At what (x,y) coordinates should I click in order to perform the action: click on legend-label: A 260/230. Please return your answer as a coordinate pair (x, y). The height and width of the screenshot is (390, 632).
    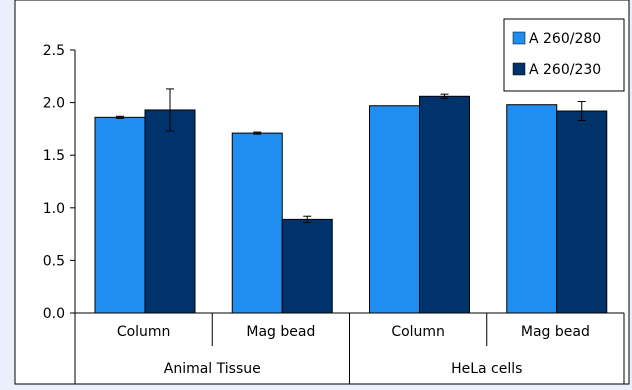
    Looking at the image, I should click on (565, 70).